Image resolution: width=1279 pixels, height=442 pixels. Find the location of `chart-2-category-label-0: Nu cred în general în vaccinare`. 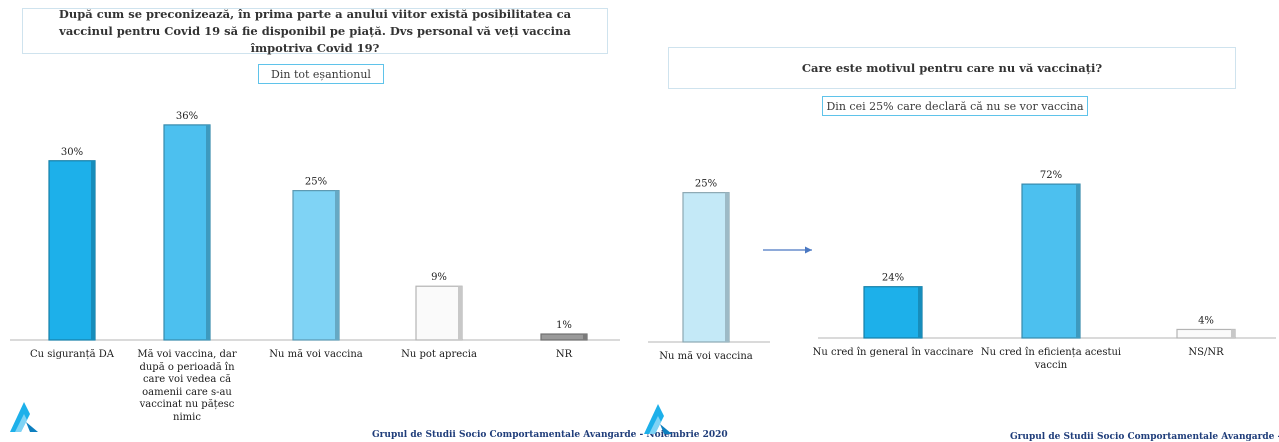

chart-2-category-label-0: Nu cred în general în vaccinare is located at coordinates (893, 352).